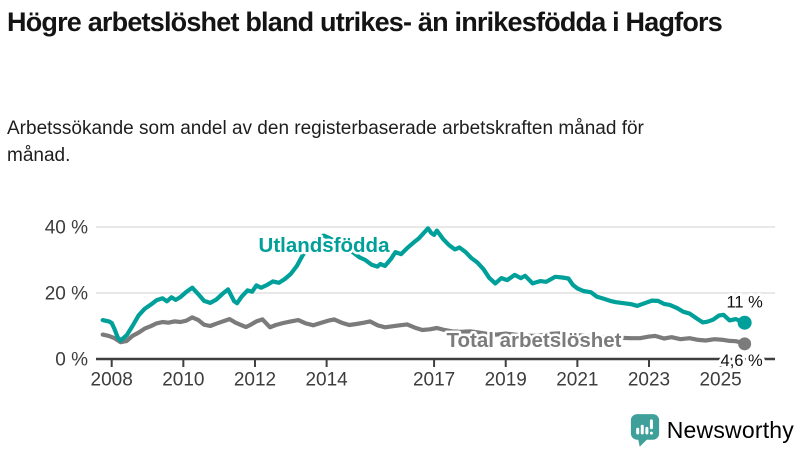 Image resolution: width=800 pixels, height=450 pixels. Describe the element at coordinates (742, 361) in the screenshot. I see `series-end-value-label: 4,6 %` at that location.